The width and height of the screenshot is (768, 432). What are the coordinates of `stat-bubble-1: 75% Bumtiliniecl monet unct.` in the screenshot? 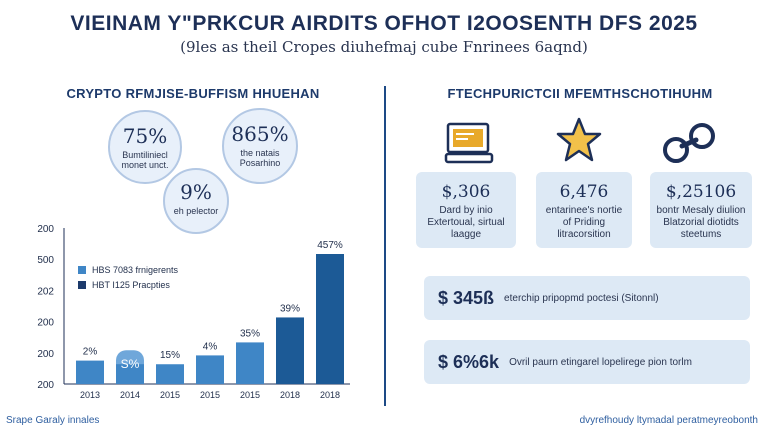 It's located at (145, 147).